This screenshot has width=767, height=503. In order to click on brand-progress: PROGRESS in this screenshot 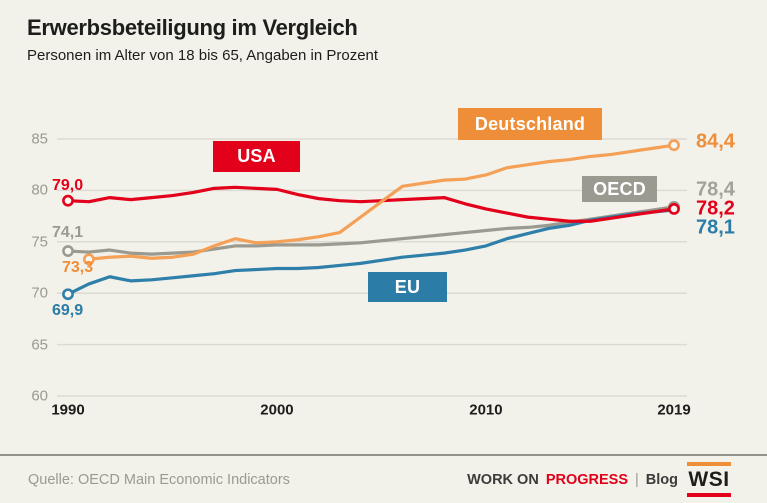, I will do `click(586, 479)`.